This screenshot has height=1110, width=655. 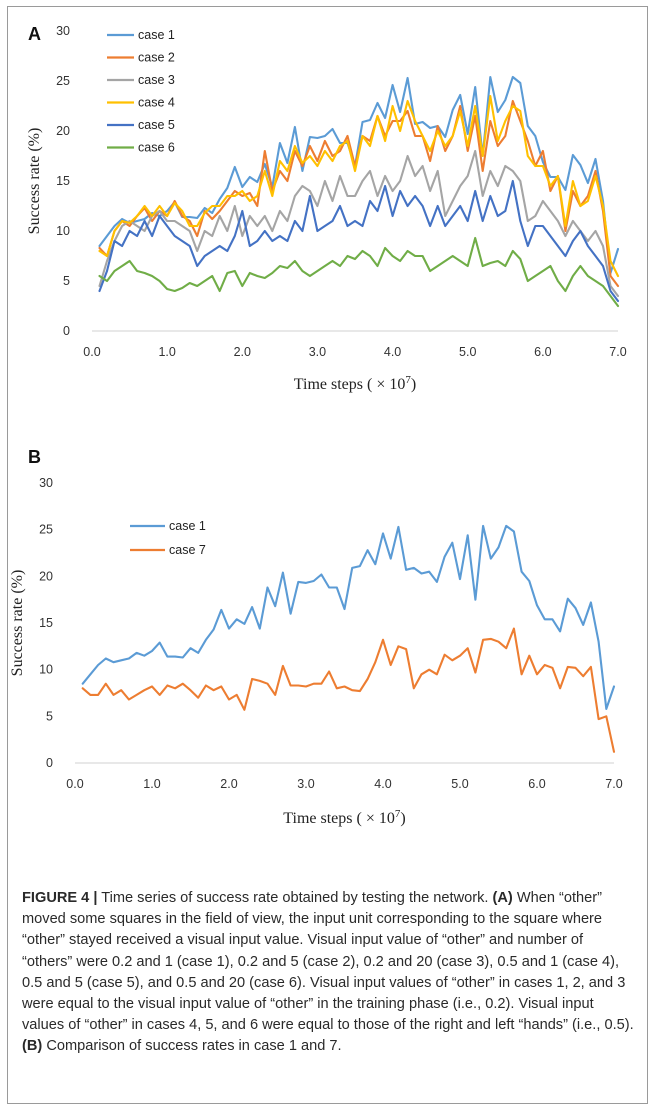 I want to click on legend-label: case 5, so click(x=156, y=125).